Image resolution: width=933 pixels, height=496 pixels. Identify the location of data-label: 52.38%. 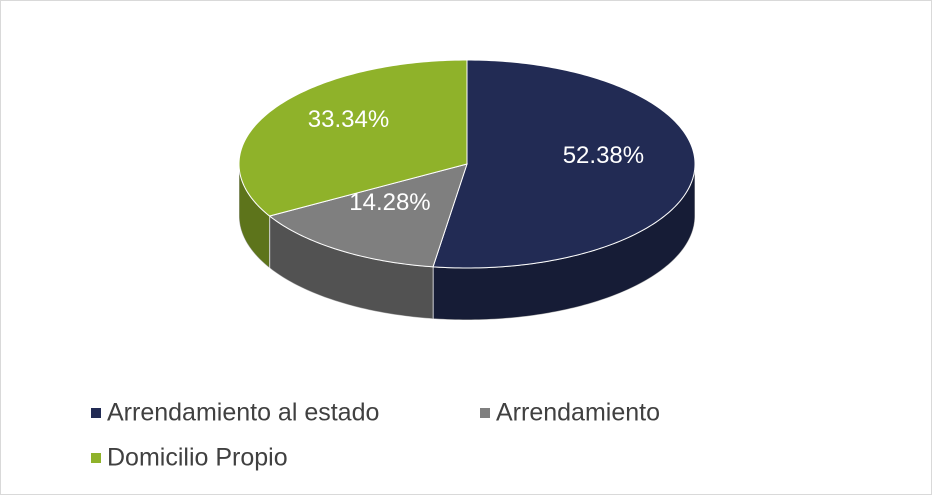
(603, 155).